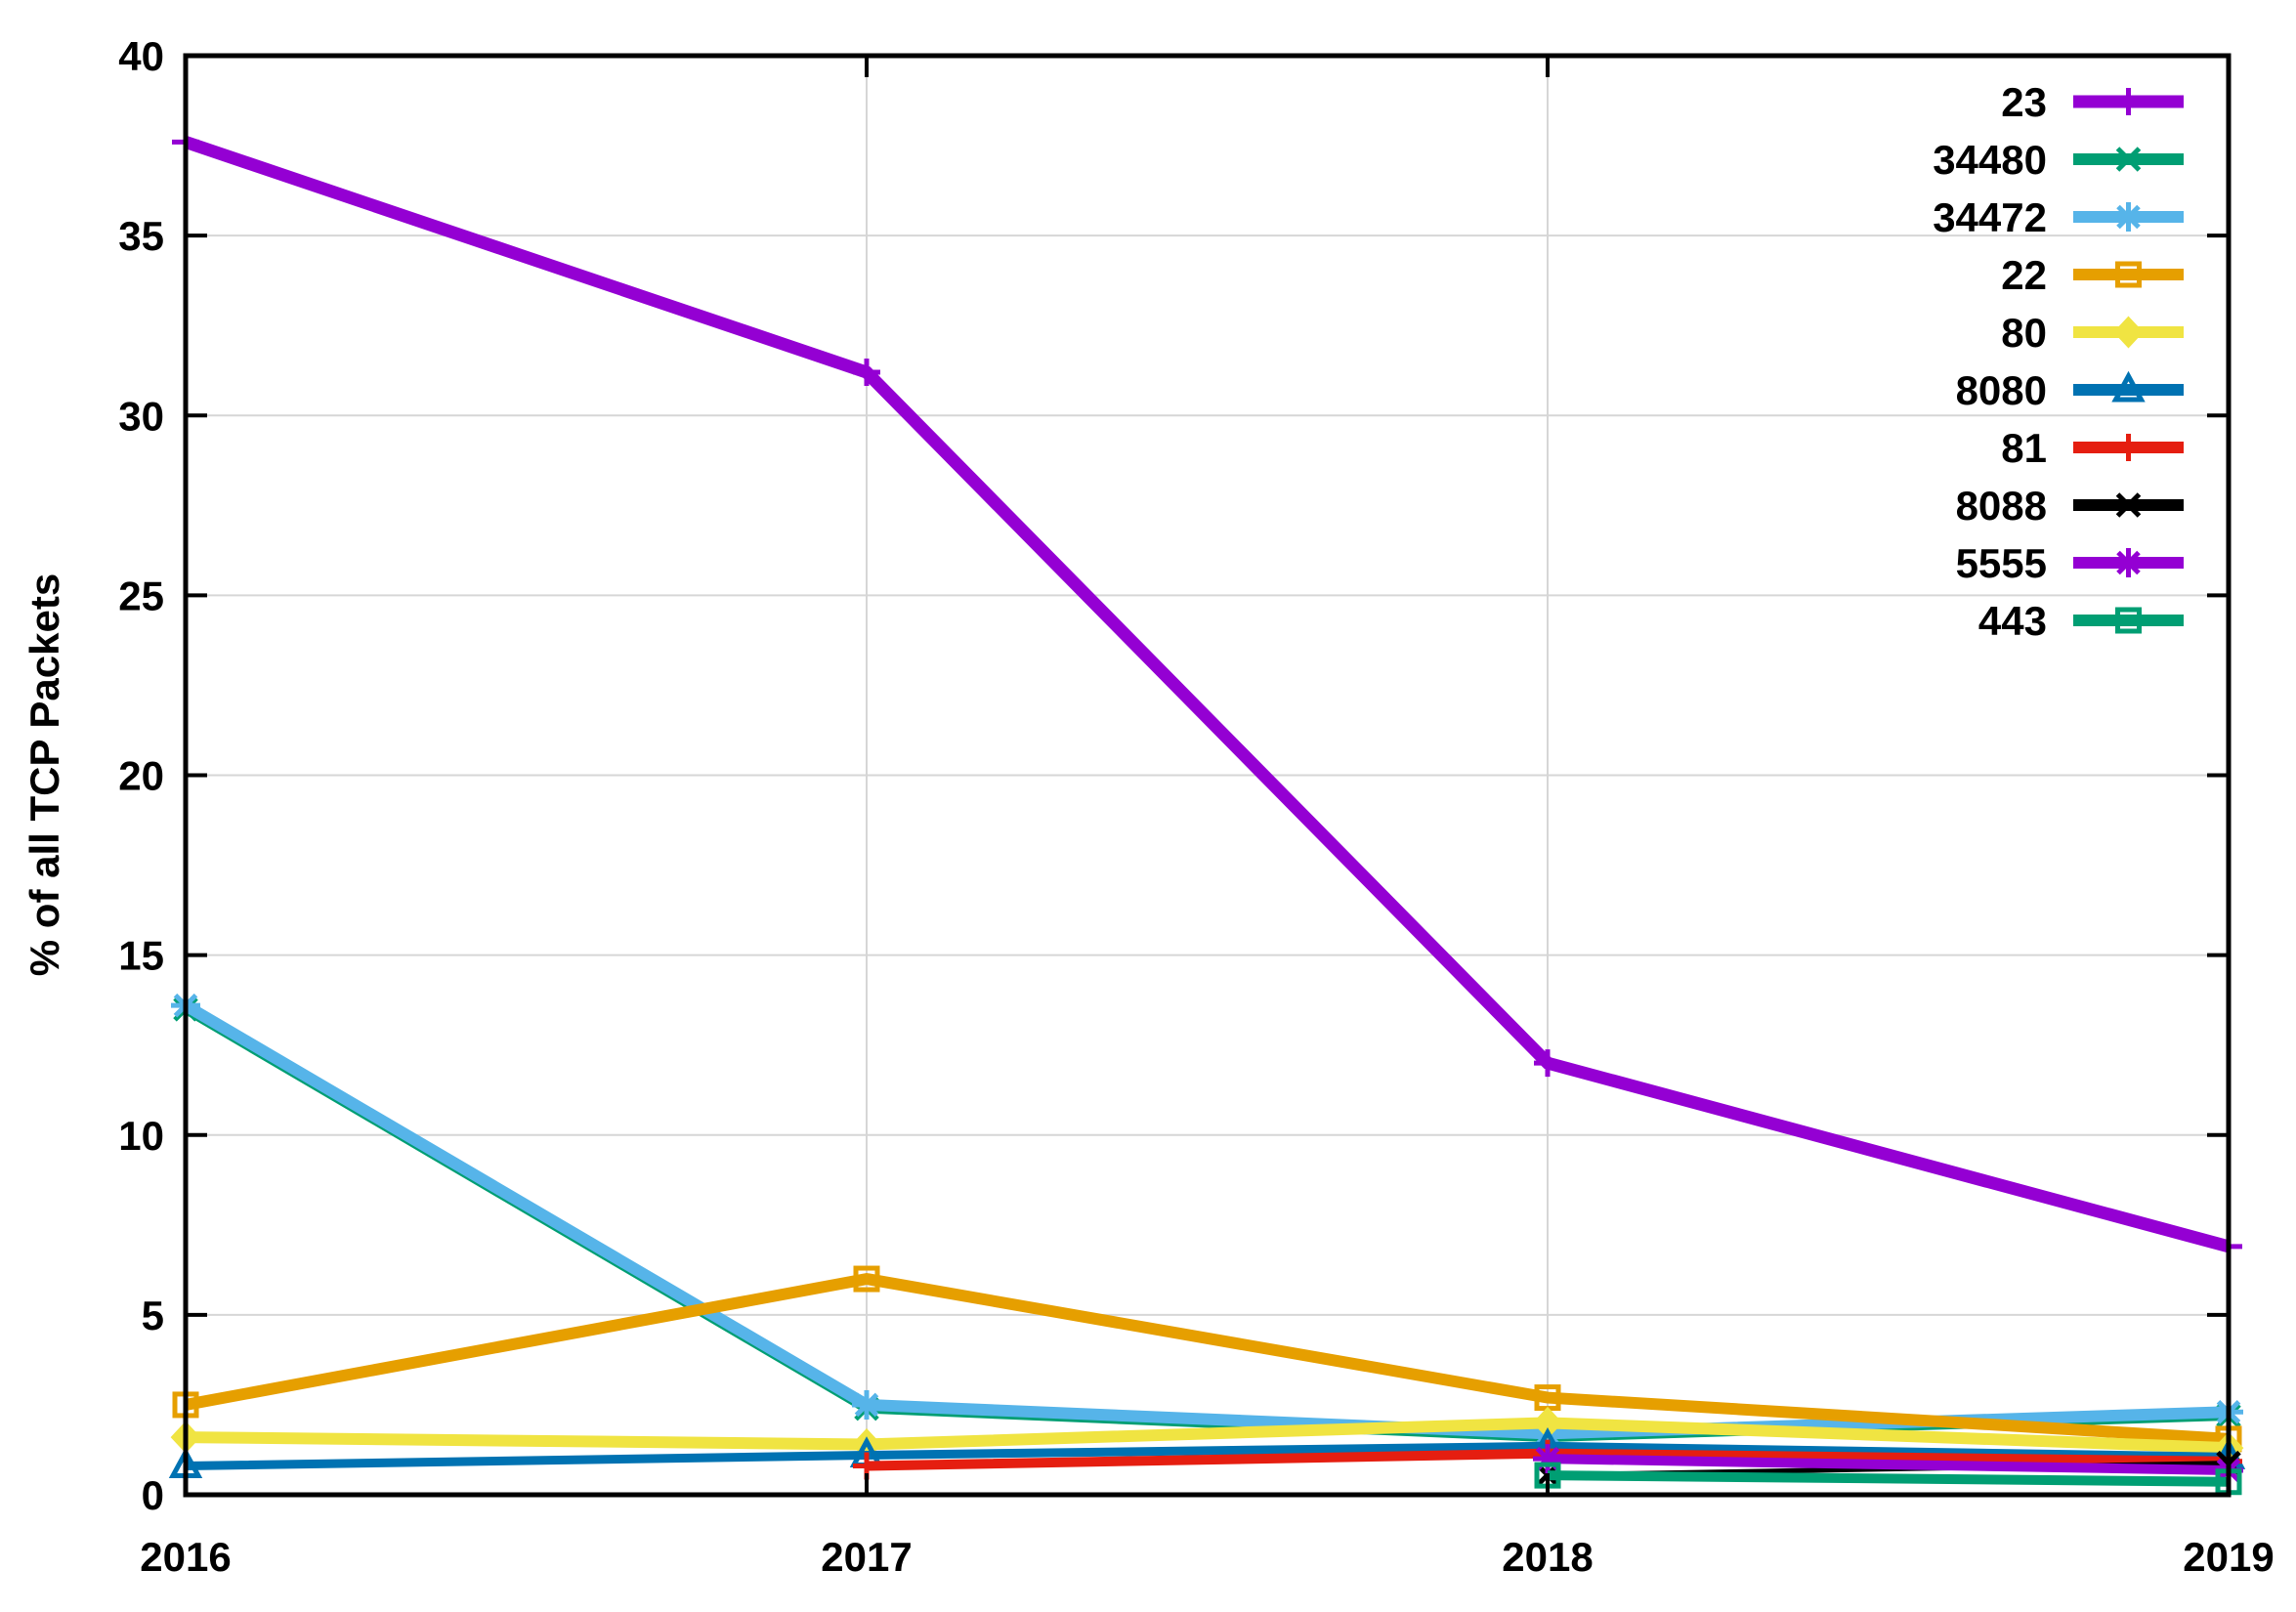 This screenshot has height=1612, width=2296. What do you see at coordinates (2092, 333) in the screenshot?
I see `legend-entry-80: 80` at bounding box center [2092, 333].